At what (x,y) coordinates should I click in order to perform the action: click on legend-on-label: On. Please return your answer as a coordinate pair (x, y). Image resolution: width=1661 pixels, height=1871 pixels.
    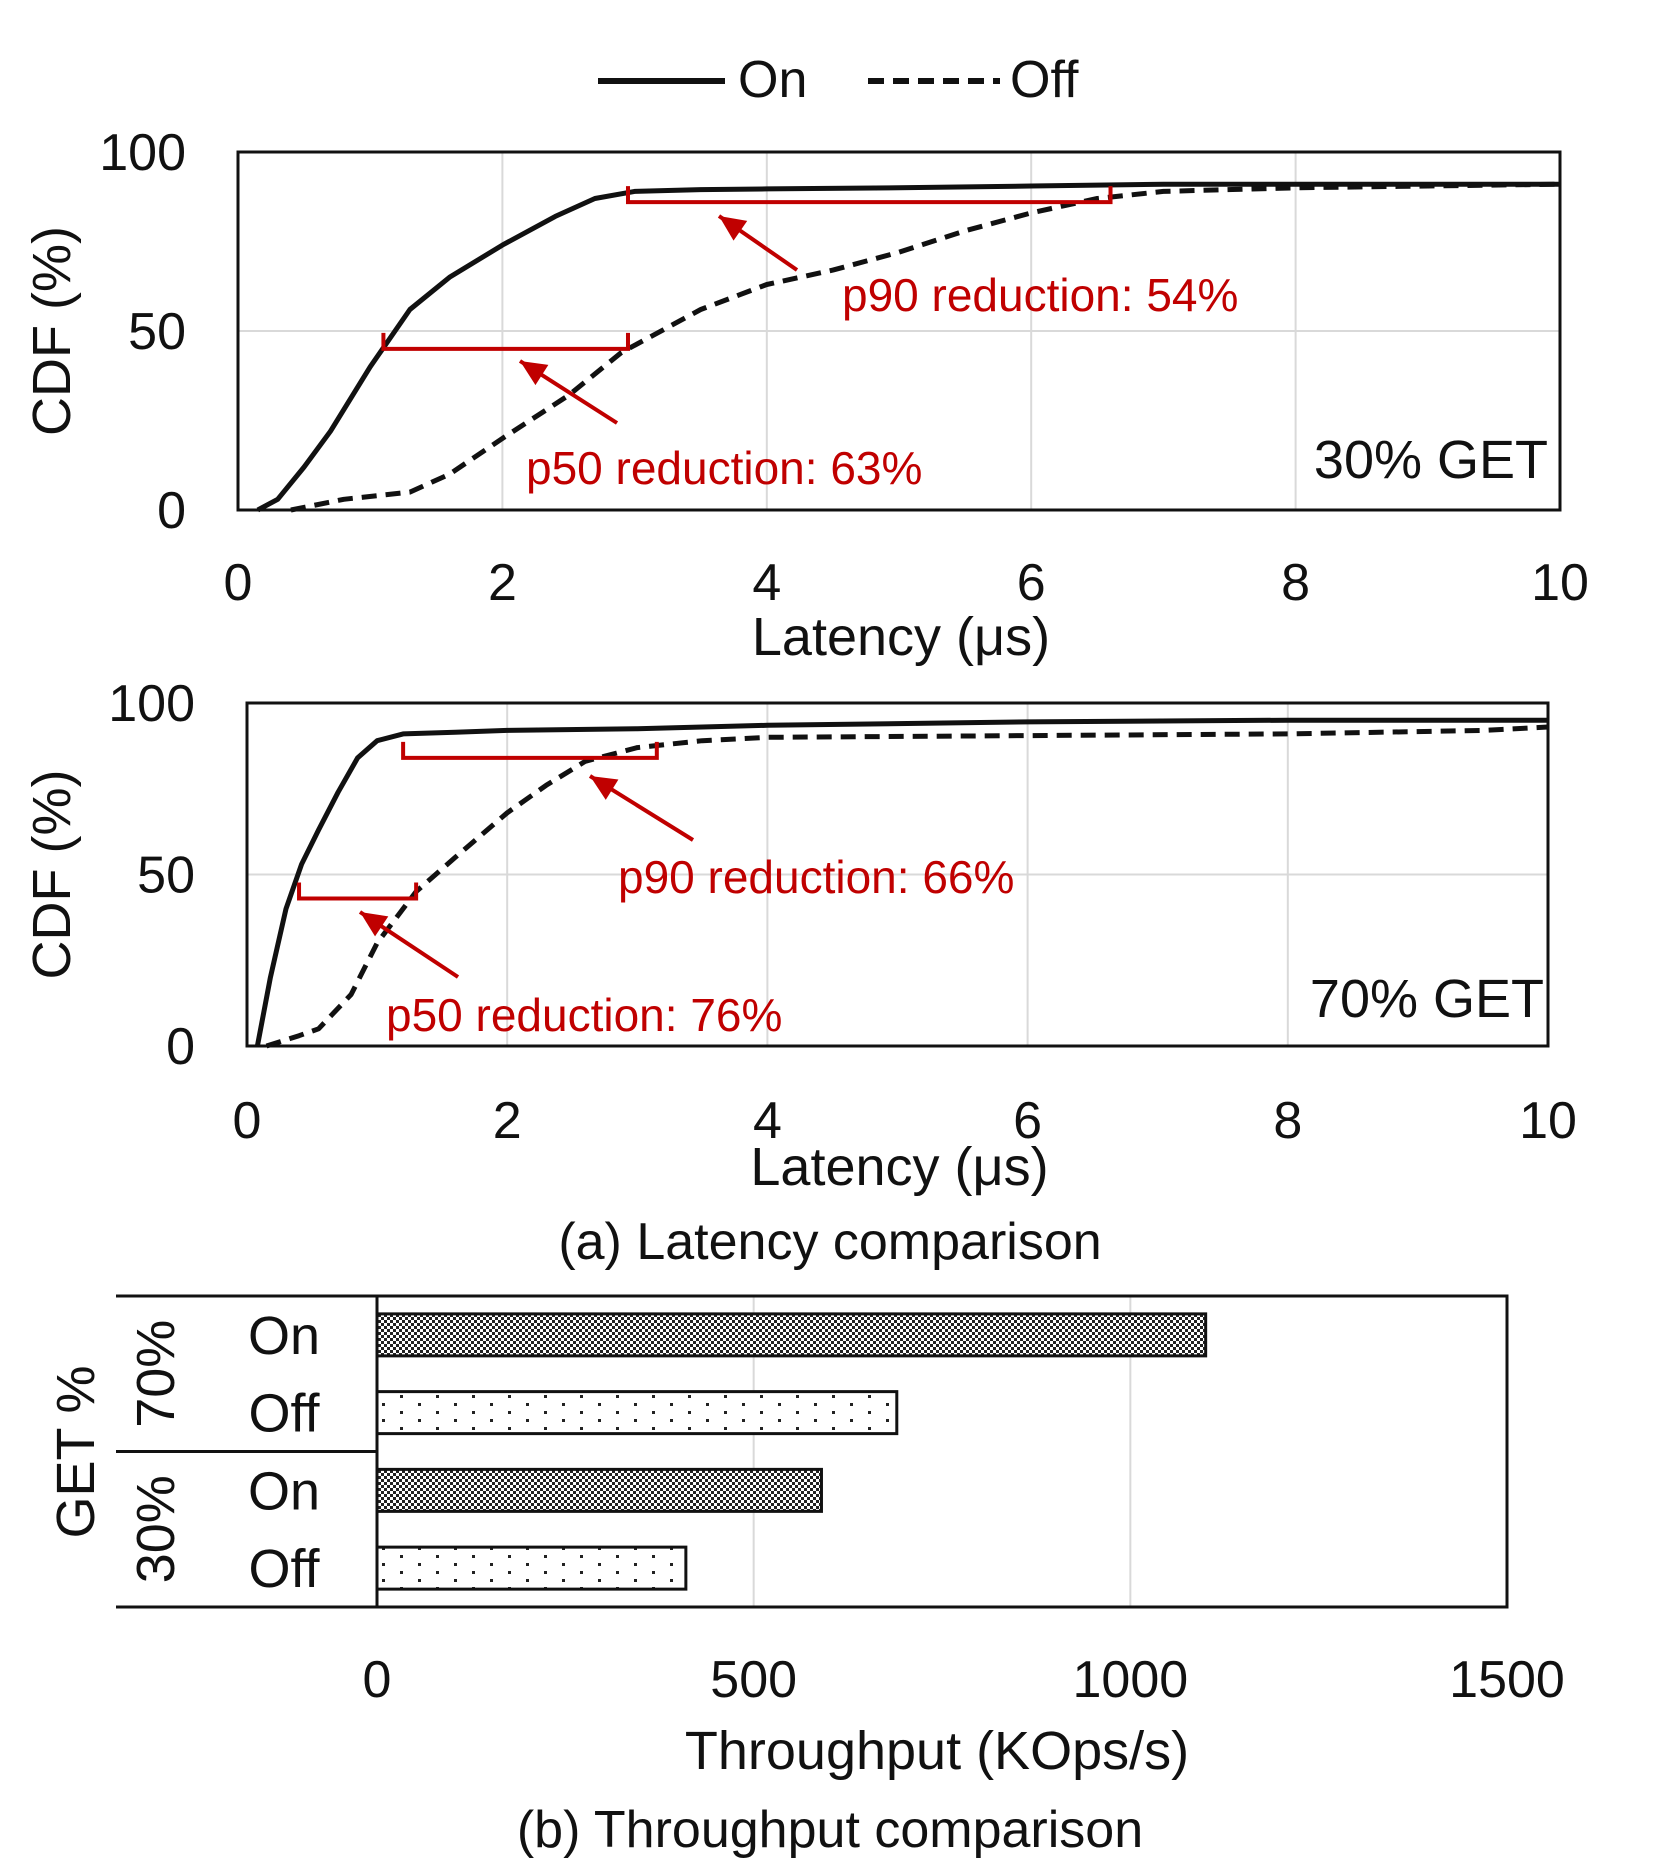
    Looking at the image, I should click on (772, 80).